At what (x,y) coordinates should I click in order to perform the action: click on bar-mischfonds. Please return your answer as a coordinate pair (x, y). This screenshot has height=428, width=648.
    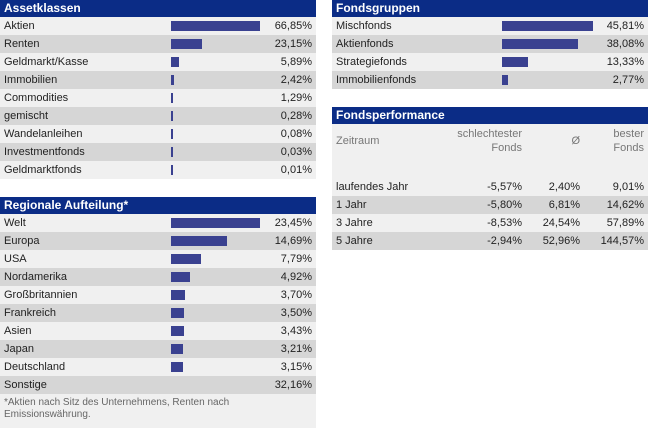
    Looking at the image, I should click on (547, 26).